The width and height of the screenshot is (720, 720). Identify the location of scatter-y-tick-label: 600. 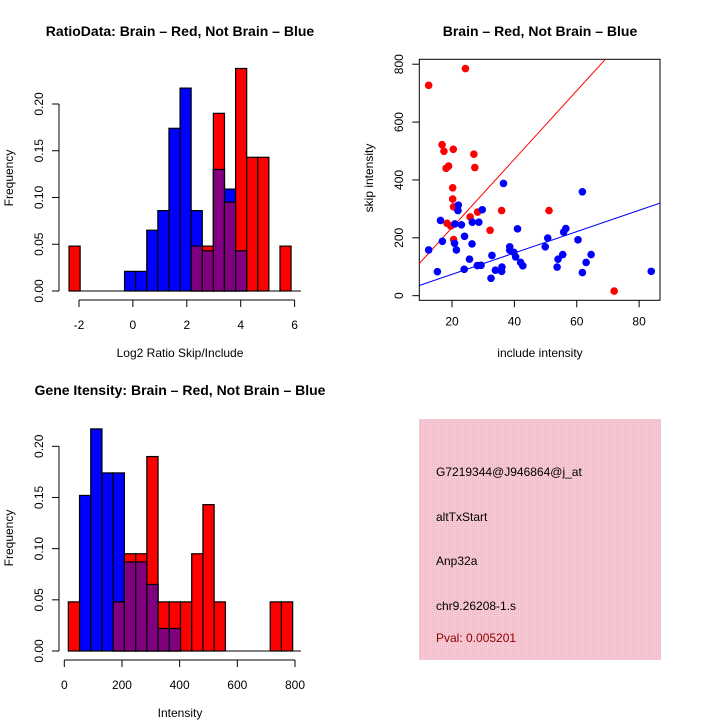
(399, 122).